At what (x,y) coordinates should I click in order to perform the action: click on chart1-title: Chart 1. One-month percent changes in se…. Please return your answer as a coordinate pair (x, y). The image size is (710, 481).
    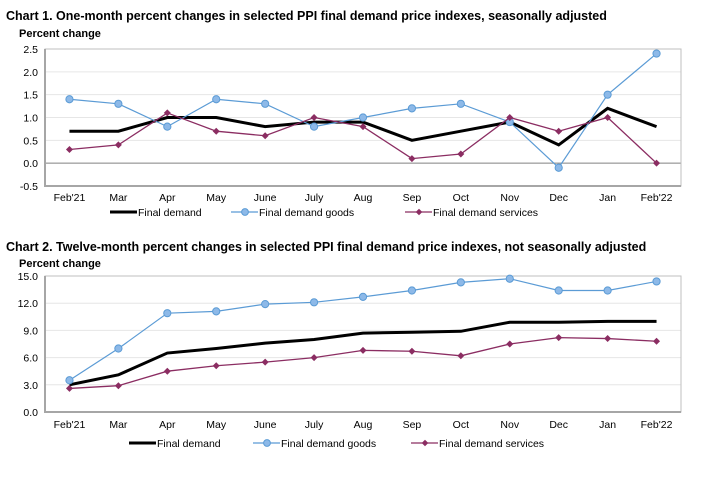
    Looking at the image, I should click on (306, 16).